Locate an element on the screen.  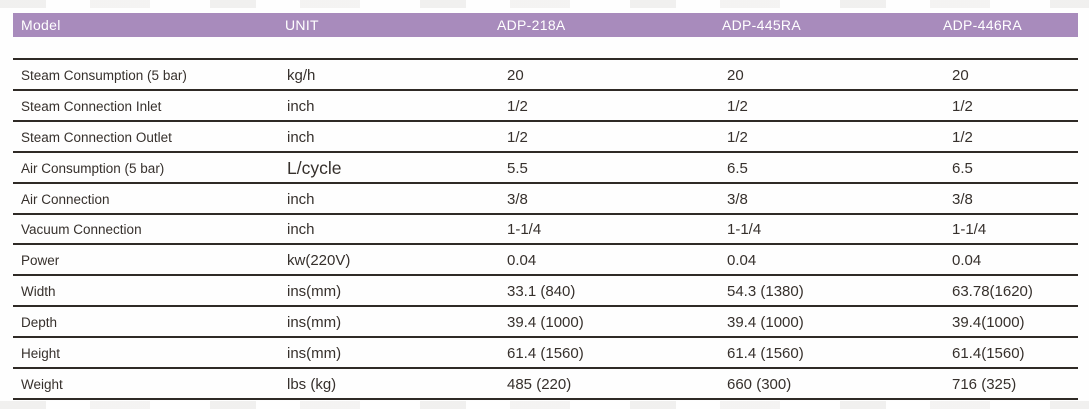
spec-value-adp-446ra: 716 (325) is located at coordinates (984, 385).